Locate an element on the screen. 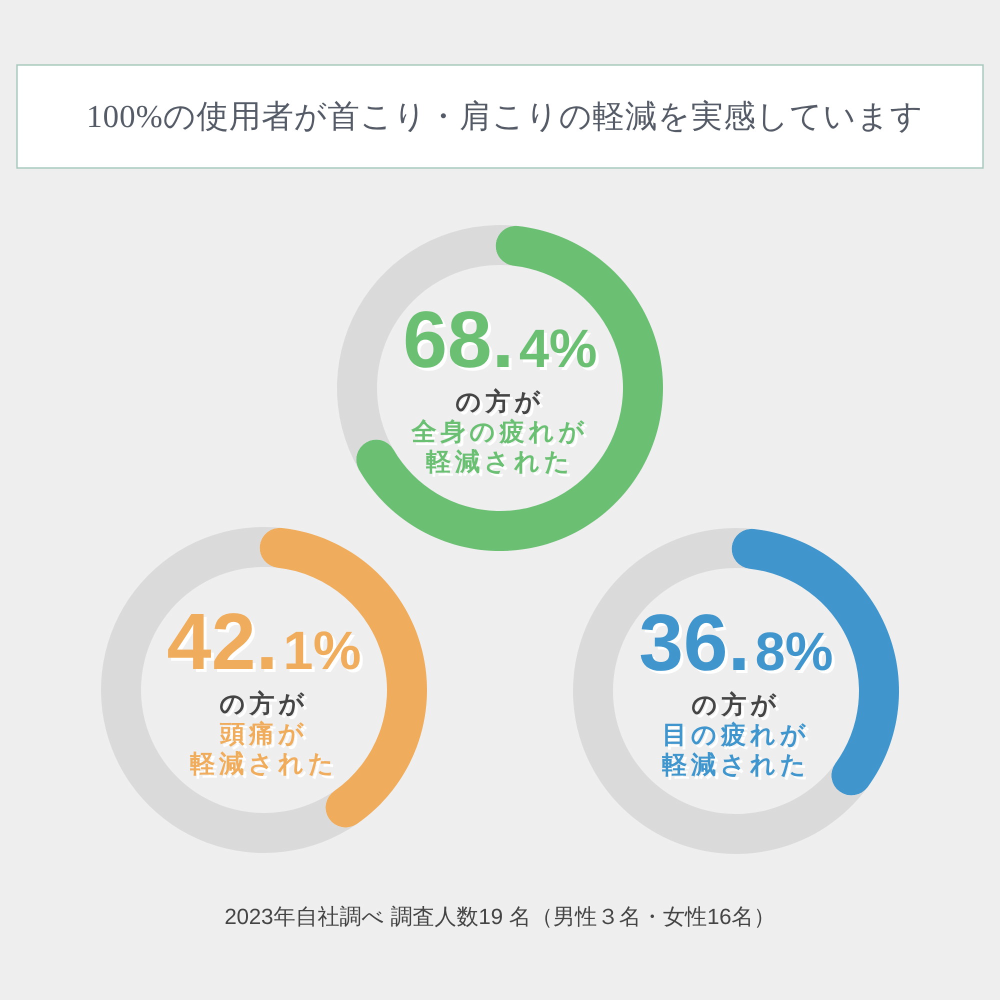 The image size is (1000, 1000). text: 目の疲れが is located at coordinates (736, 734).